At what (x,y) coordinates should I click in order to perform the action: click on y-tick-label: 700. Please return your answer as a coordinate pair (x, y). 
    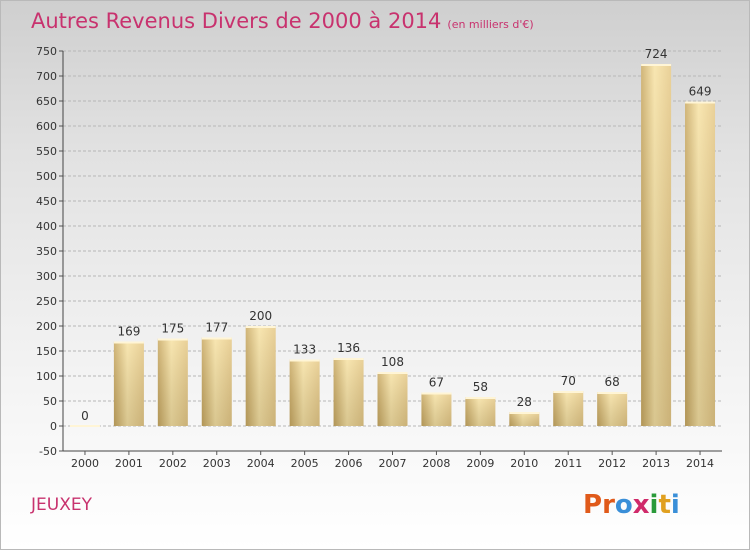
    Looking at the image, I should click on (46, 76).